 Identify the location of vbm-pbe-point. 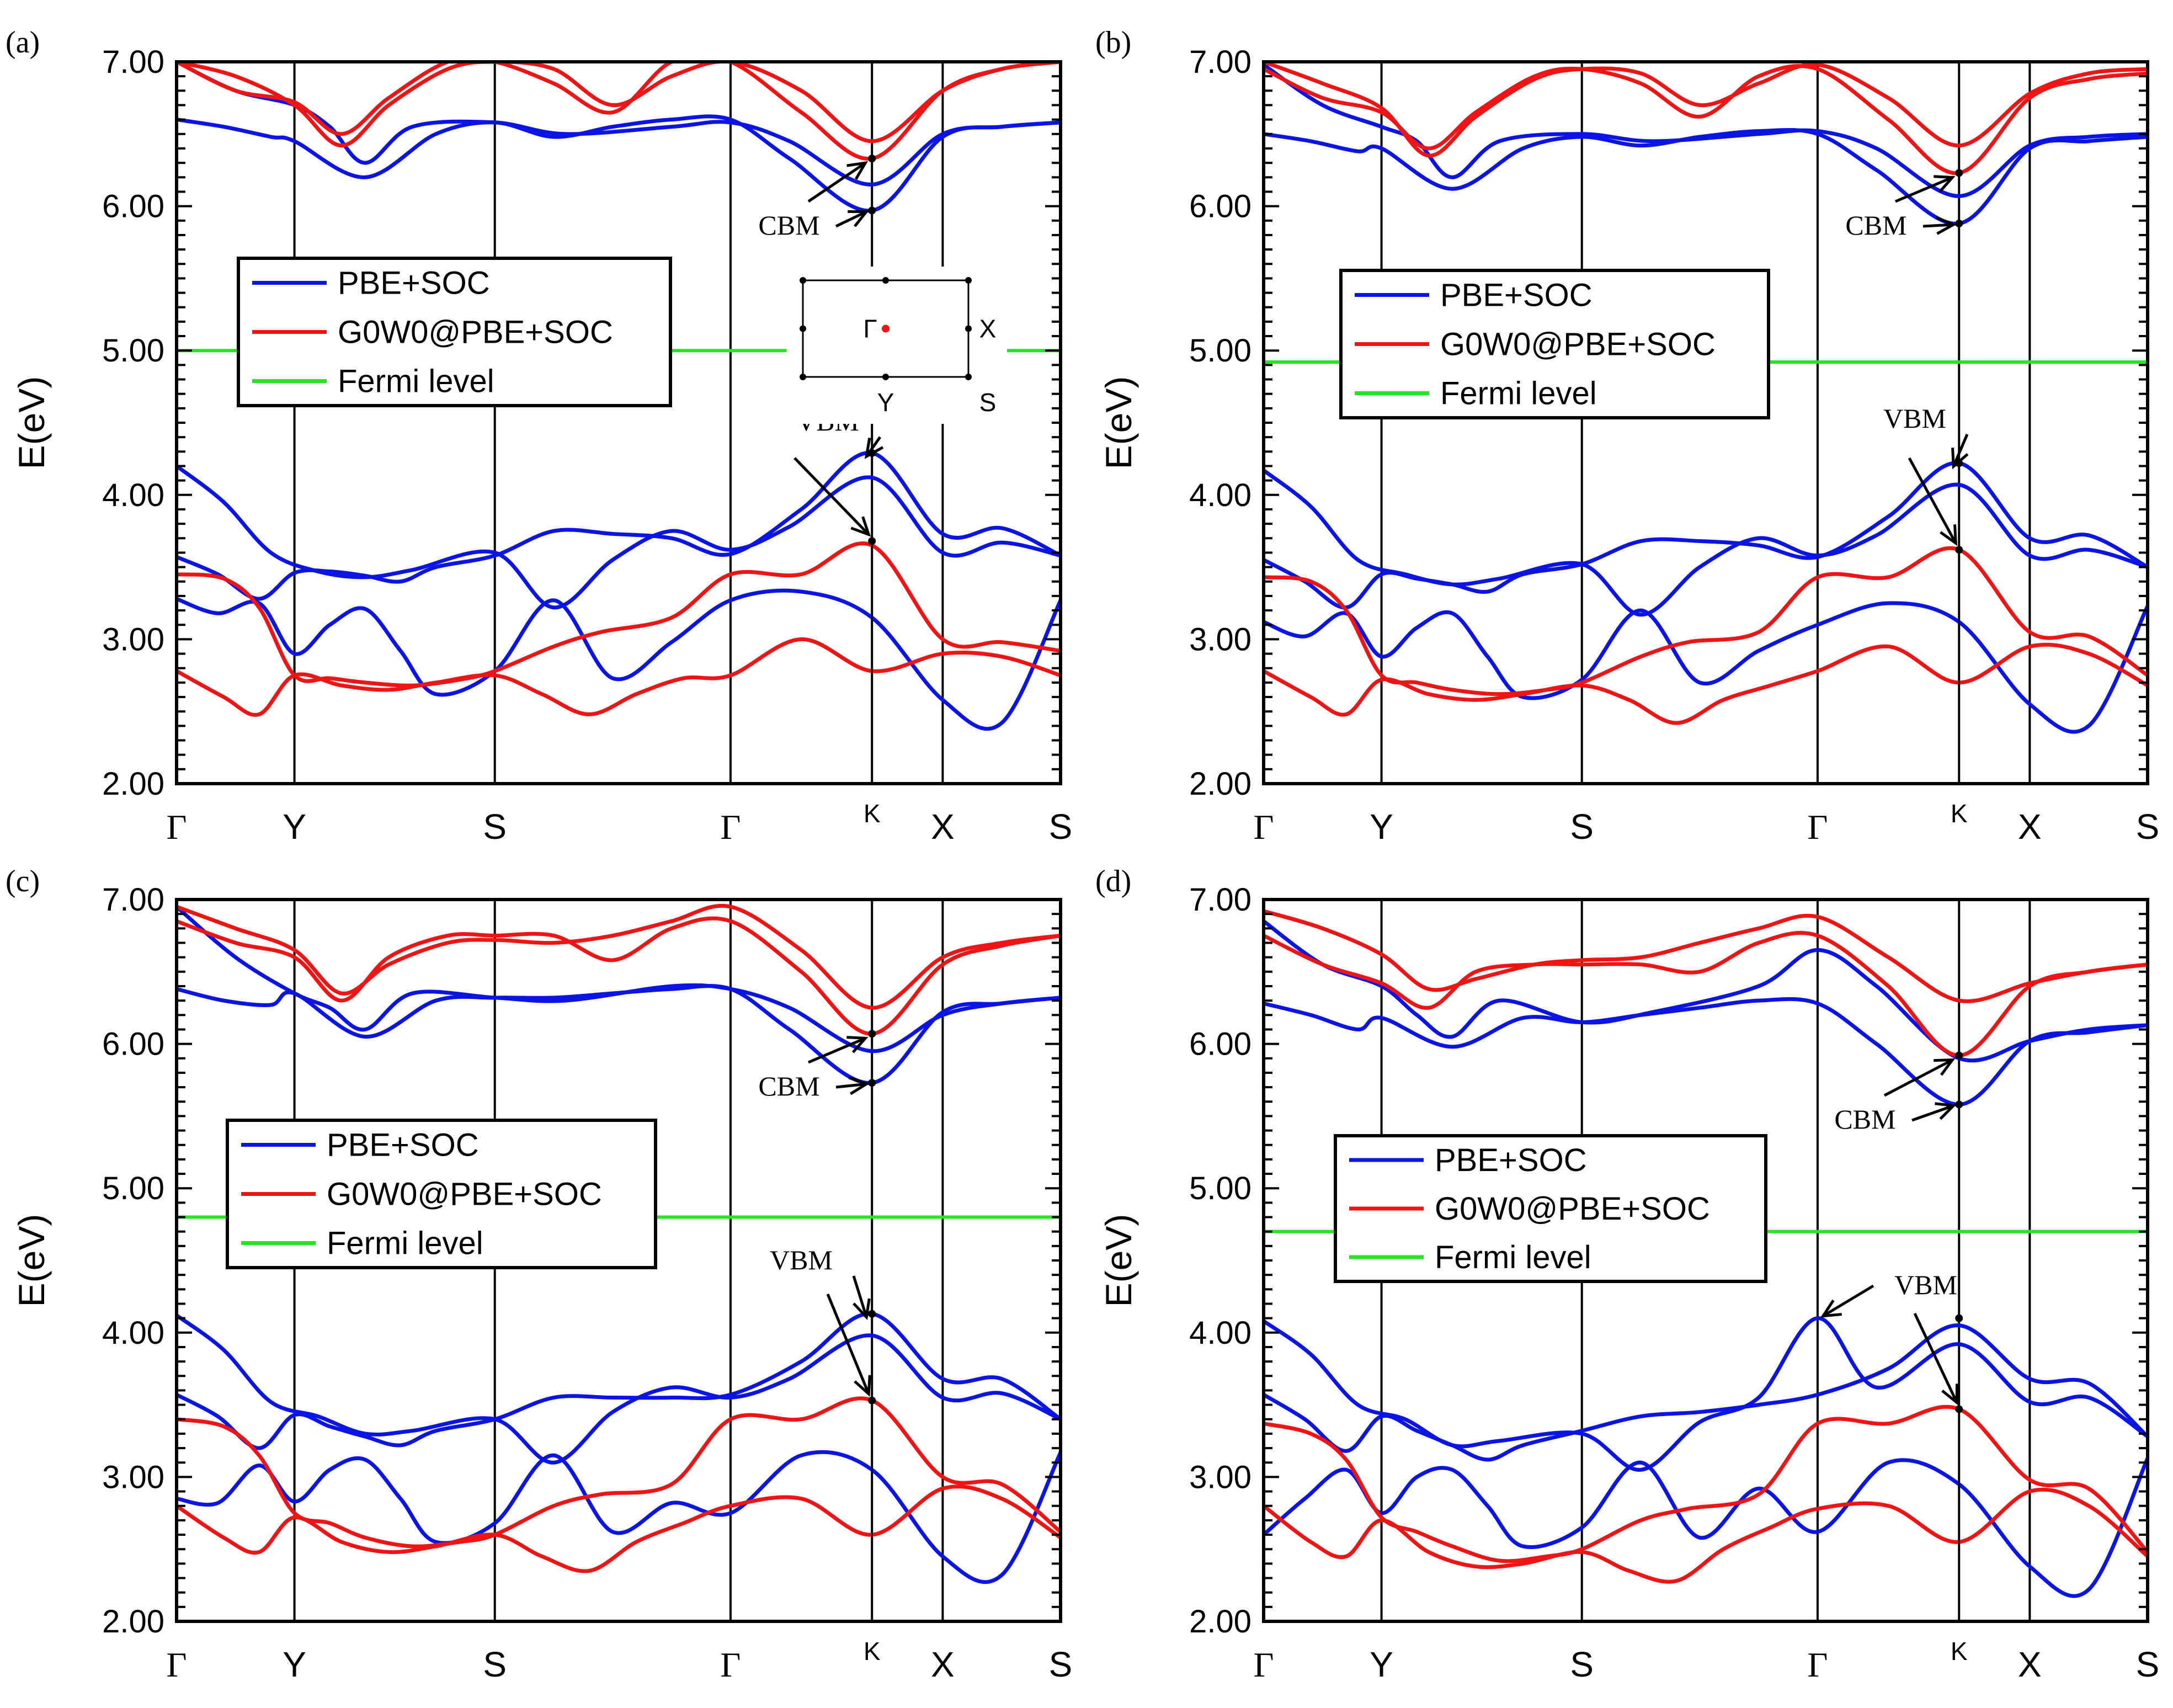
(1959, 1318).